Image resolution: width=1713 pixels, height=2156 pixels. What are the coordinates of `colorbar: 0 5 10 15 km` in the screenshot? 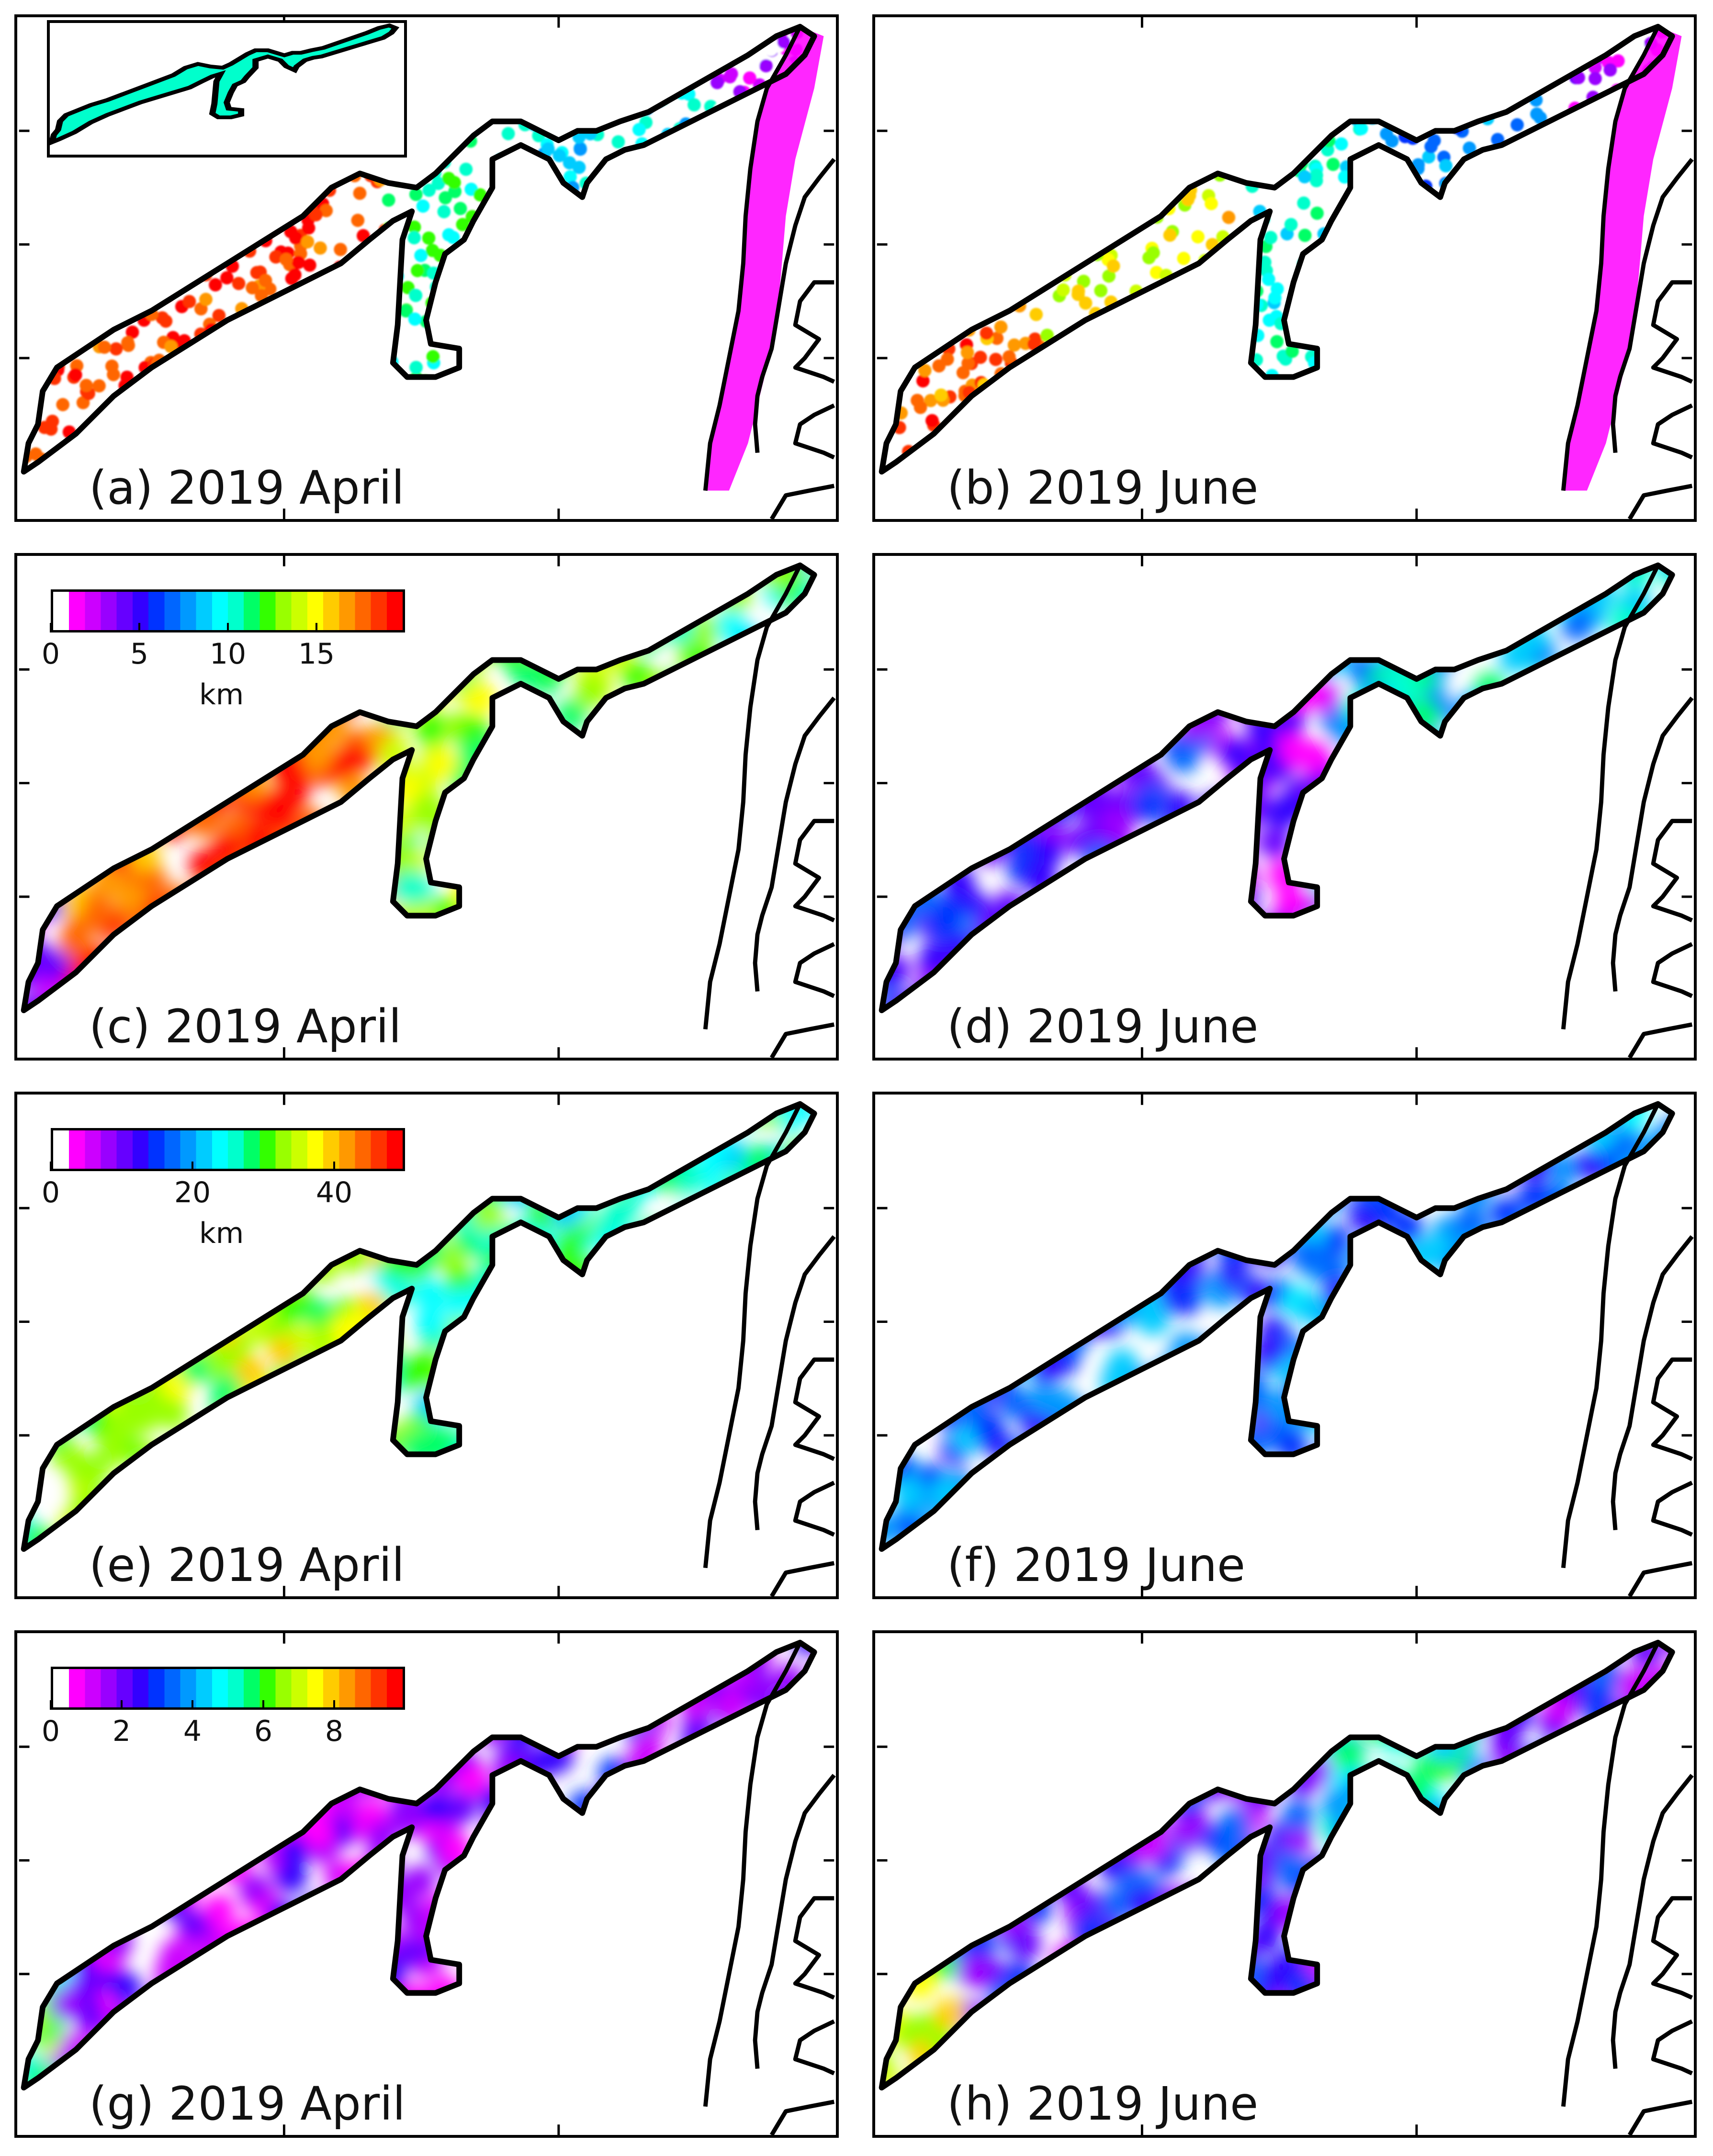 It's located at (223, 650).